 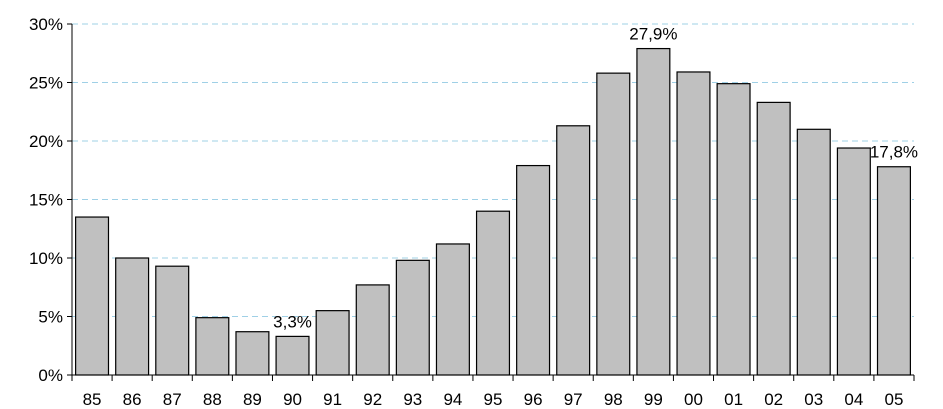 I want to click on x-tick-label: 96, so click(x=533, y=399).